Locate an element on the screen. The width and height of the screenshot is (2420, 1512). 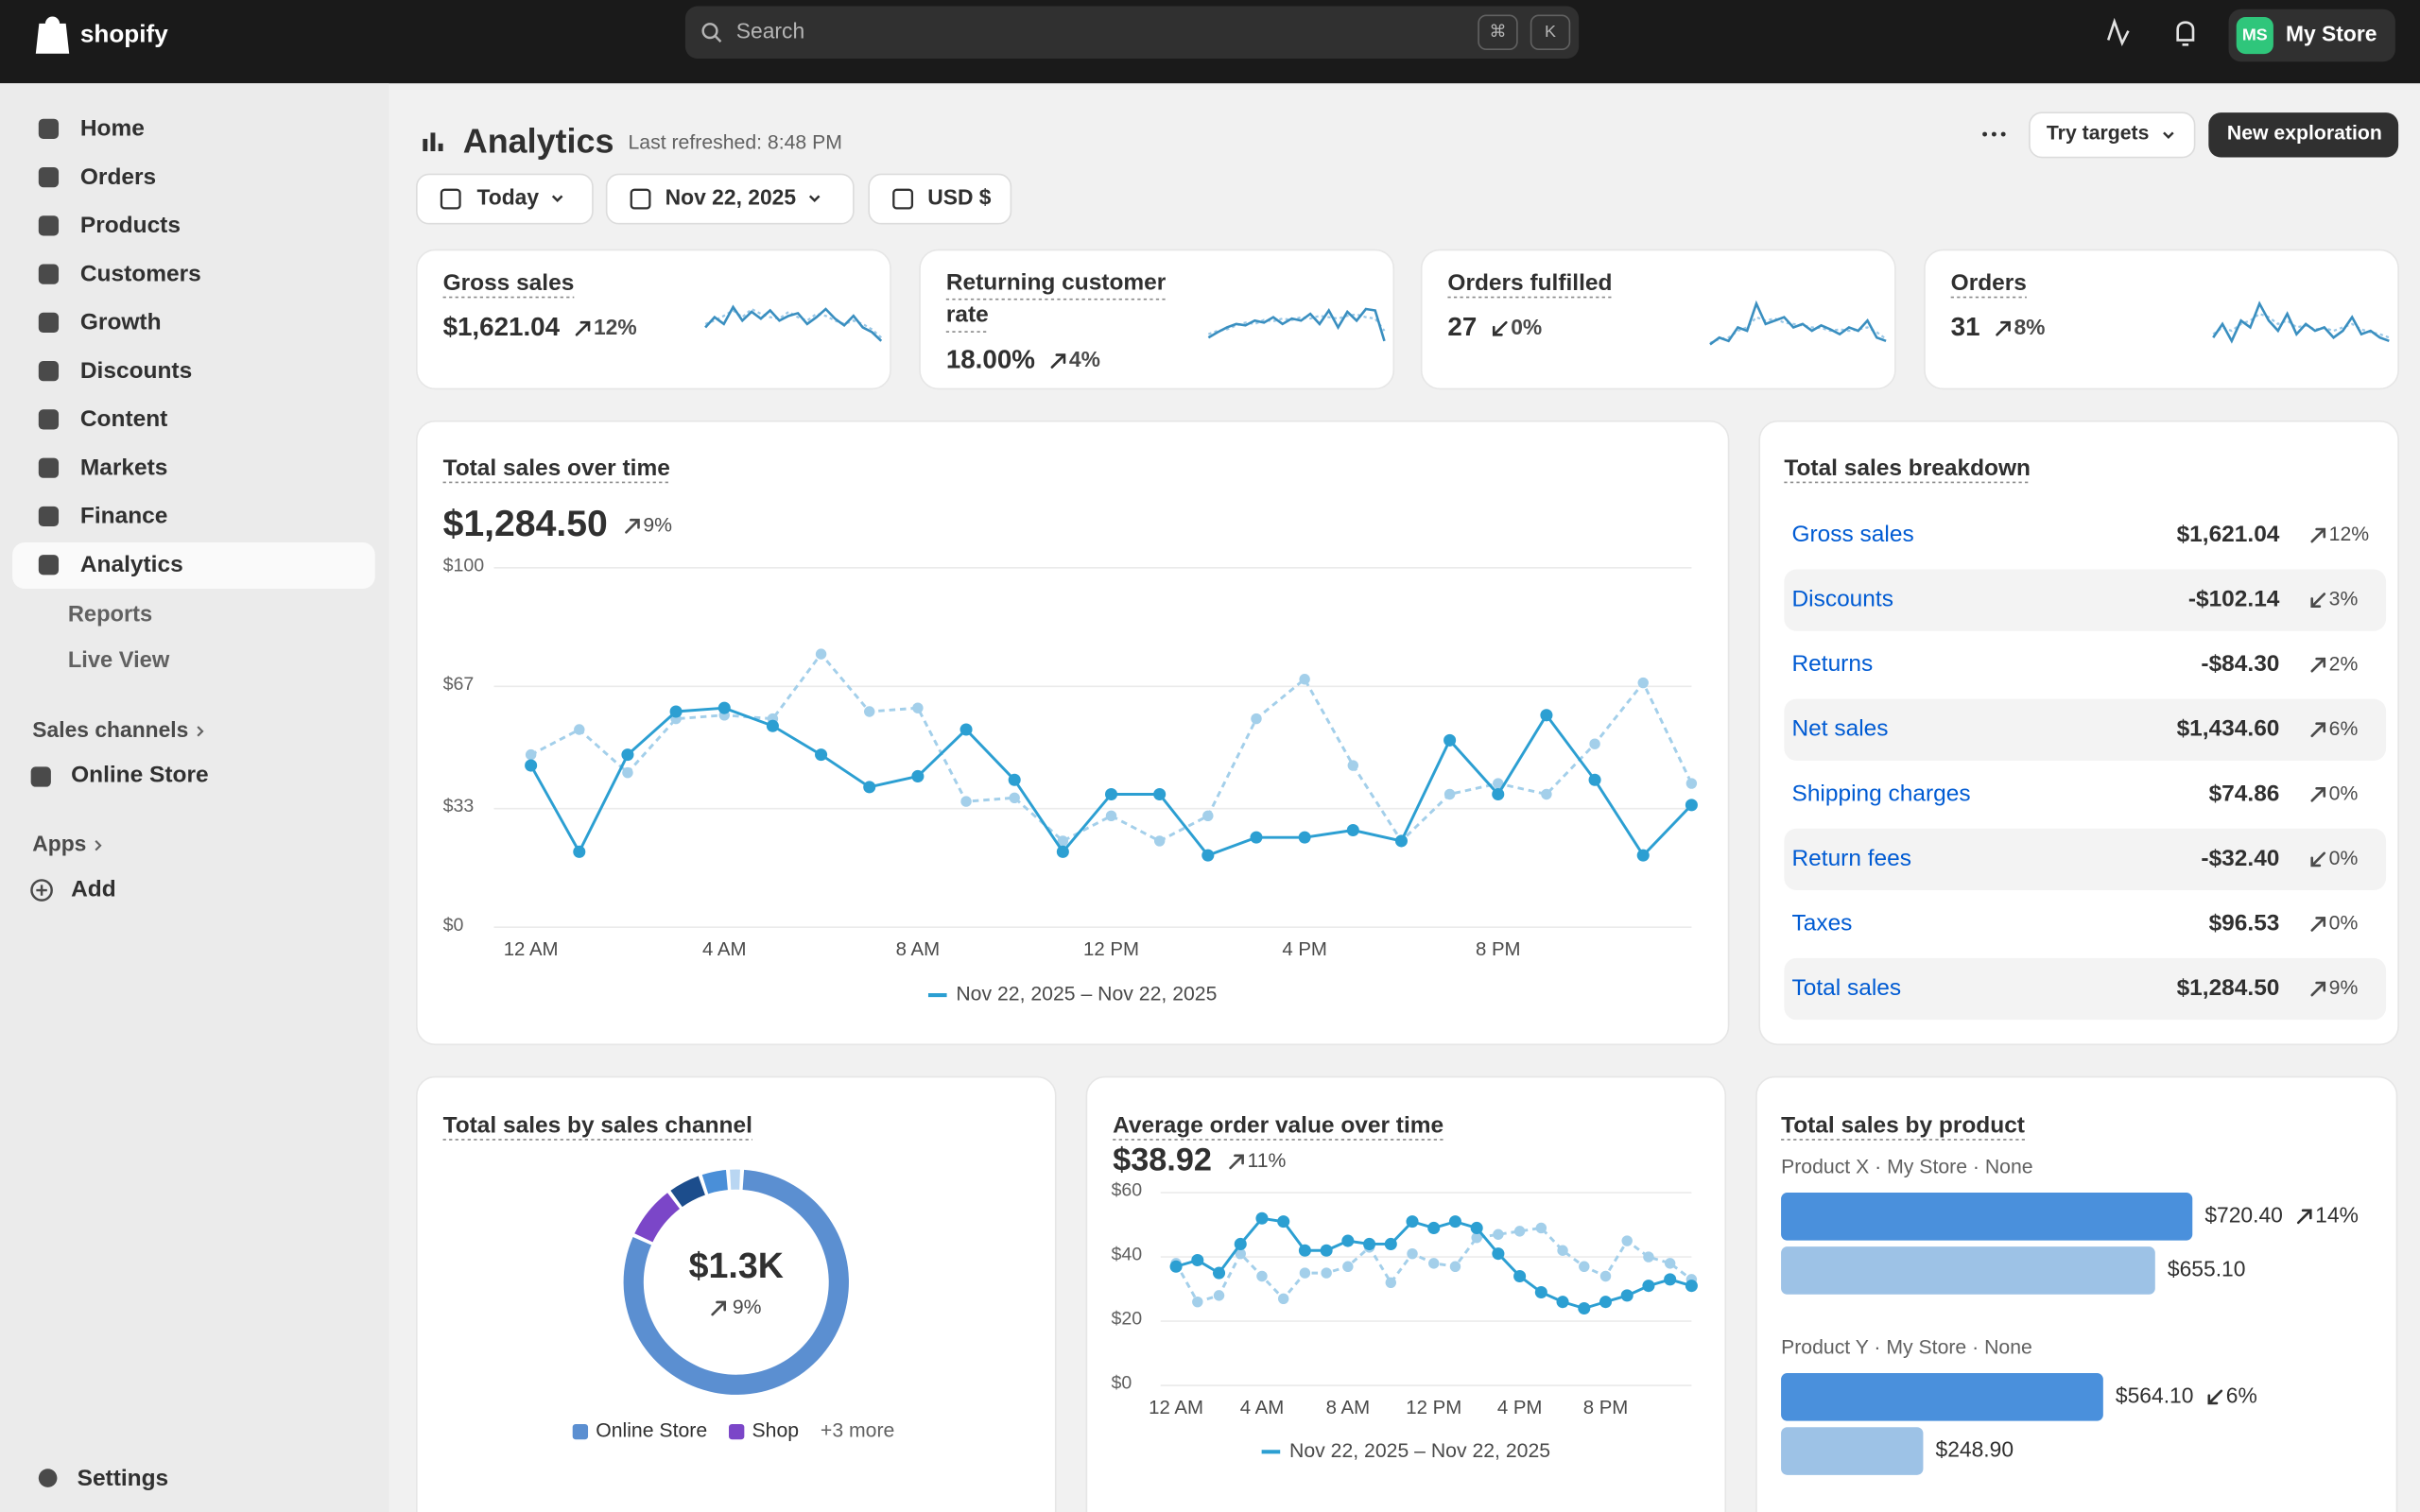
add-icon is located at coordinates (41, 890).